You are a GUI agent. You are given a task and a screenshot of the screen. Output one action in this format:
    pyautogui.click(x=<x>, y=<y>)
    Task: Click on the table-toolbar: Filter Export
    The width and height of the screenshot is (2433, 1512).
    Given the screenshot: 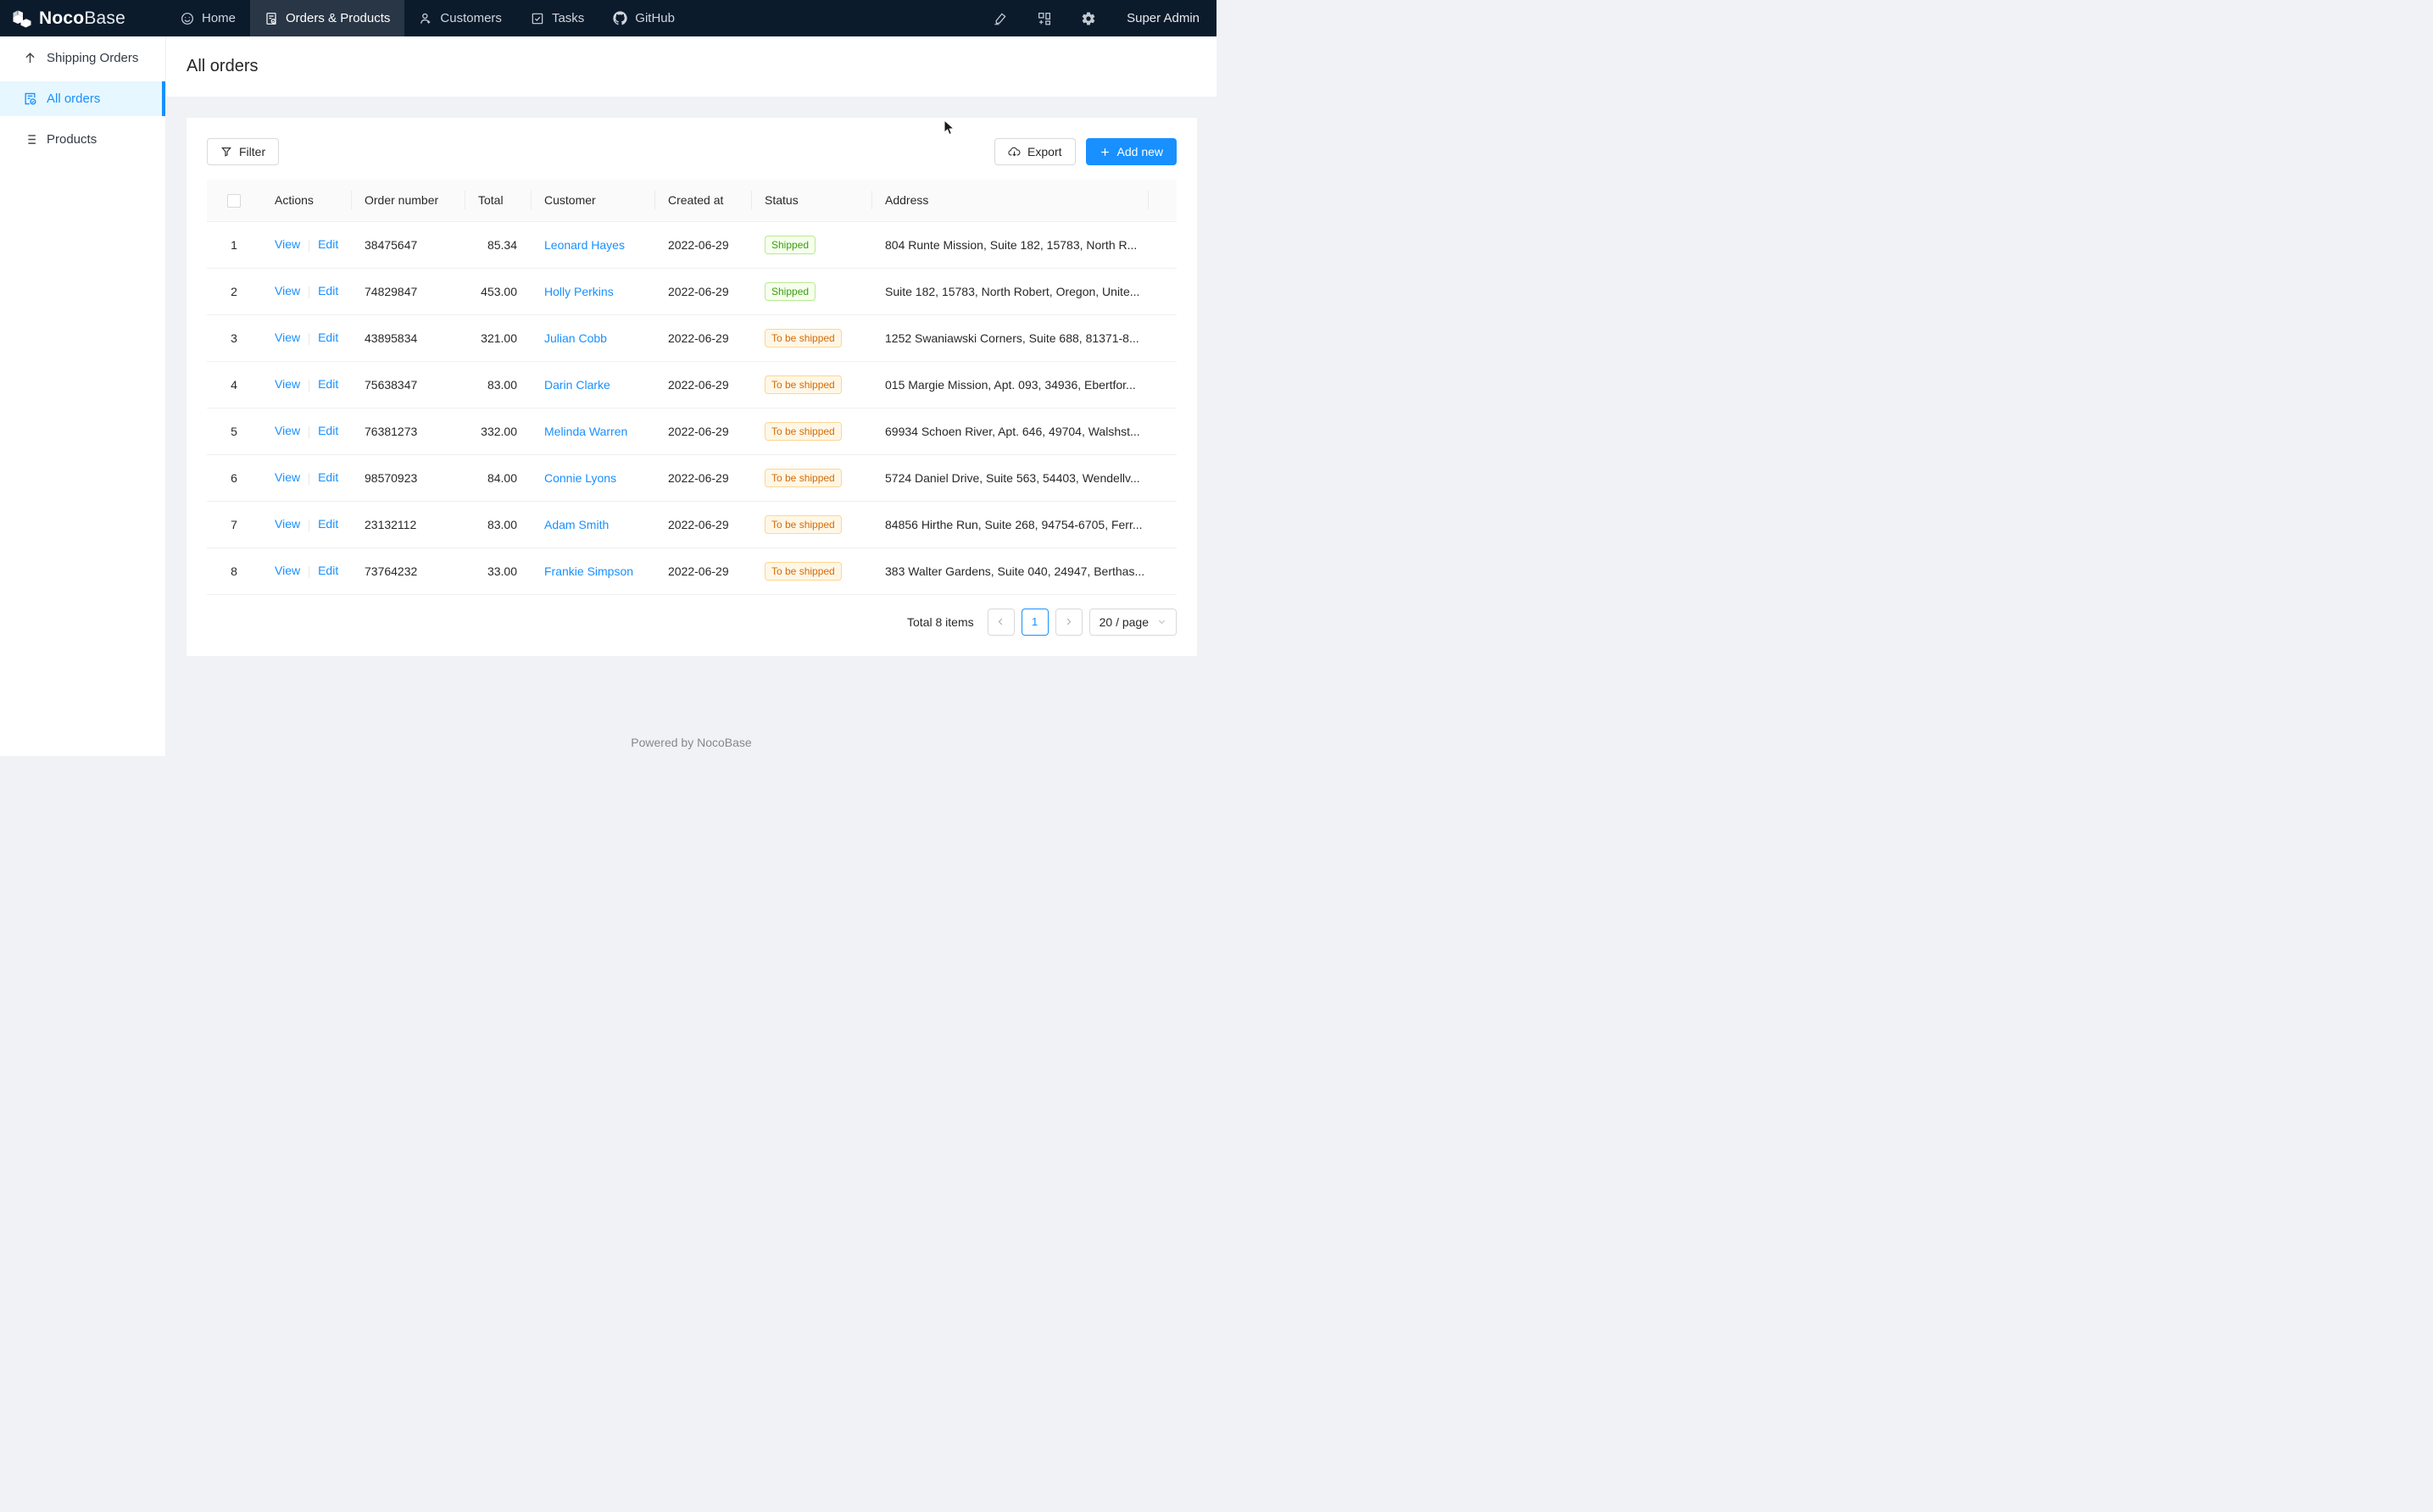 What is the action you would take?
    pyautogui.click(x=692, y=152)
    